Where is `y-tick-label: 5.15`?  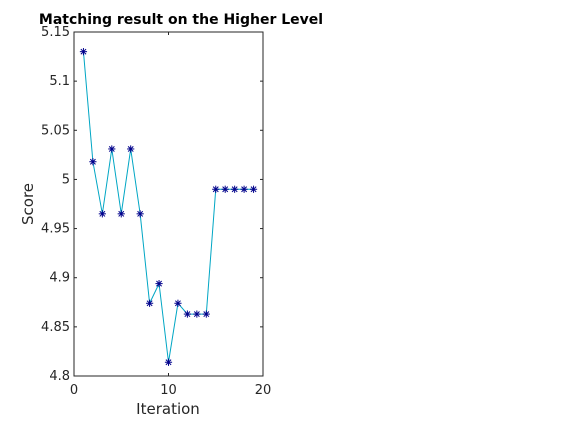 y-tick-label: 5.15 is located at coordinates (55, 32).